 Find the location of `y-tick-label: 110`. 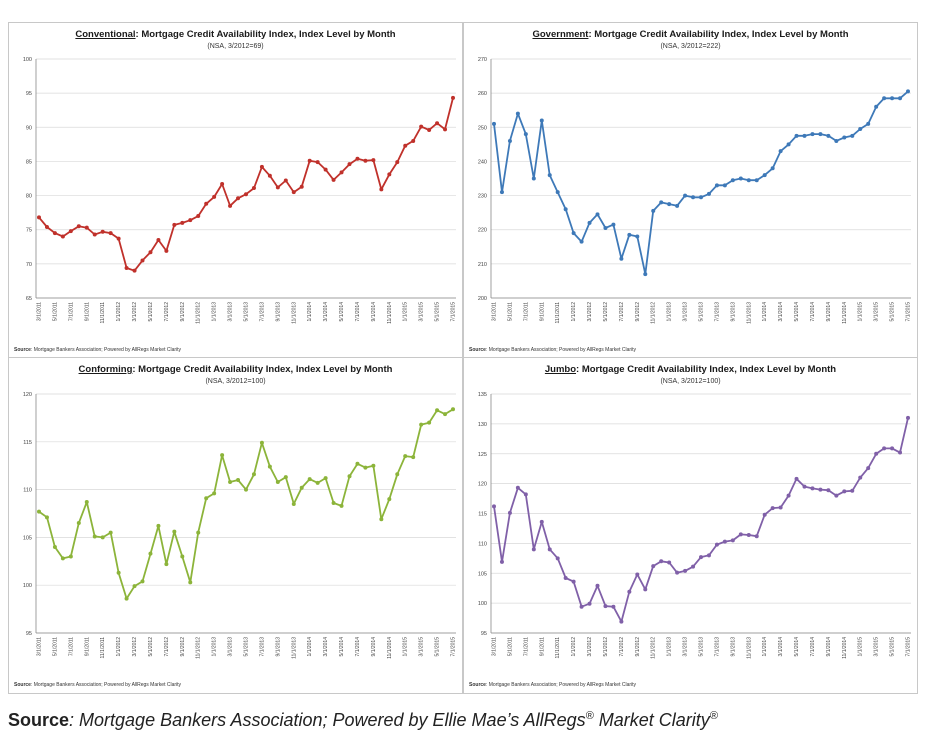

y-tick-label: 110 is located at coordinates (482, 544).